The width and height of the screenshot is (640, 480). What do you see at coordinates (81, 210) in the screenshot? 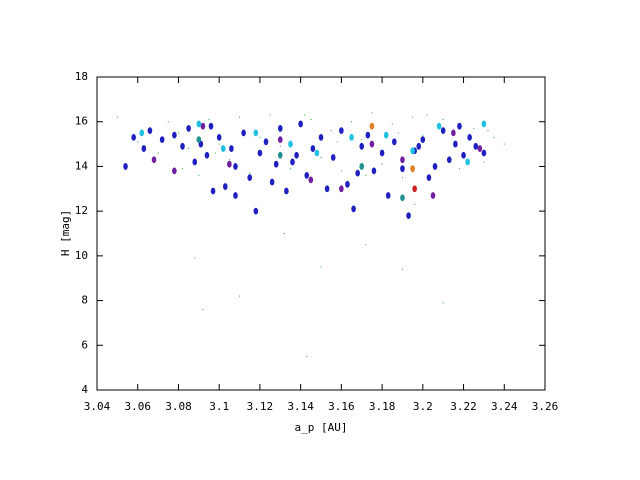
I see `y-tick-label: 12` at bounding box center [81, 210].